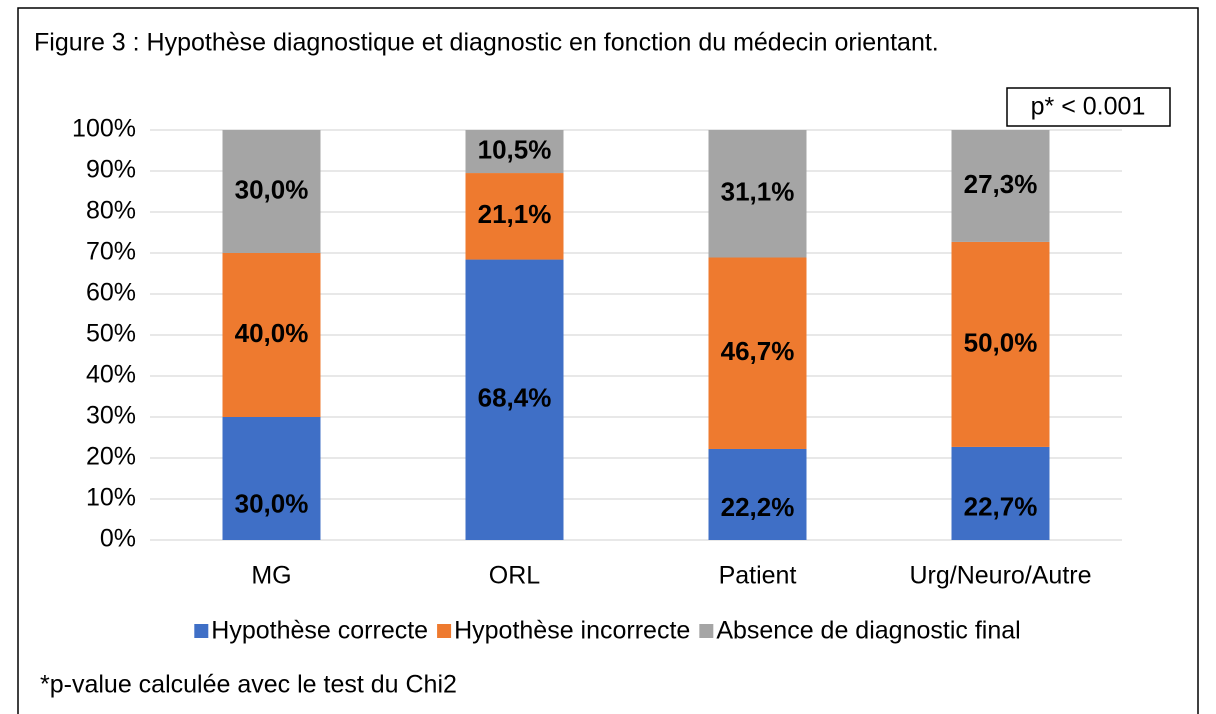  Describe the element at coordinates (319, 631) in the screenshot. I see `legend-label: Hypothèse correcte` at that location.